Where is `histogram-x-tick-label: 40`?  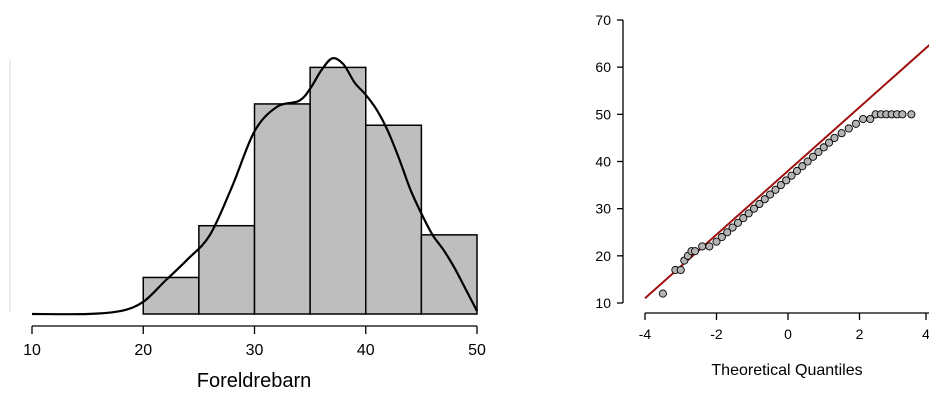 histogram-x-tick-label: 40 is located at coordinates (366, 350).